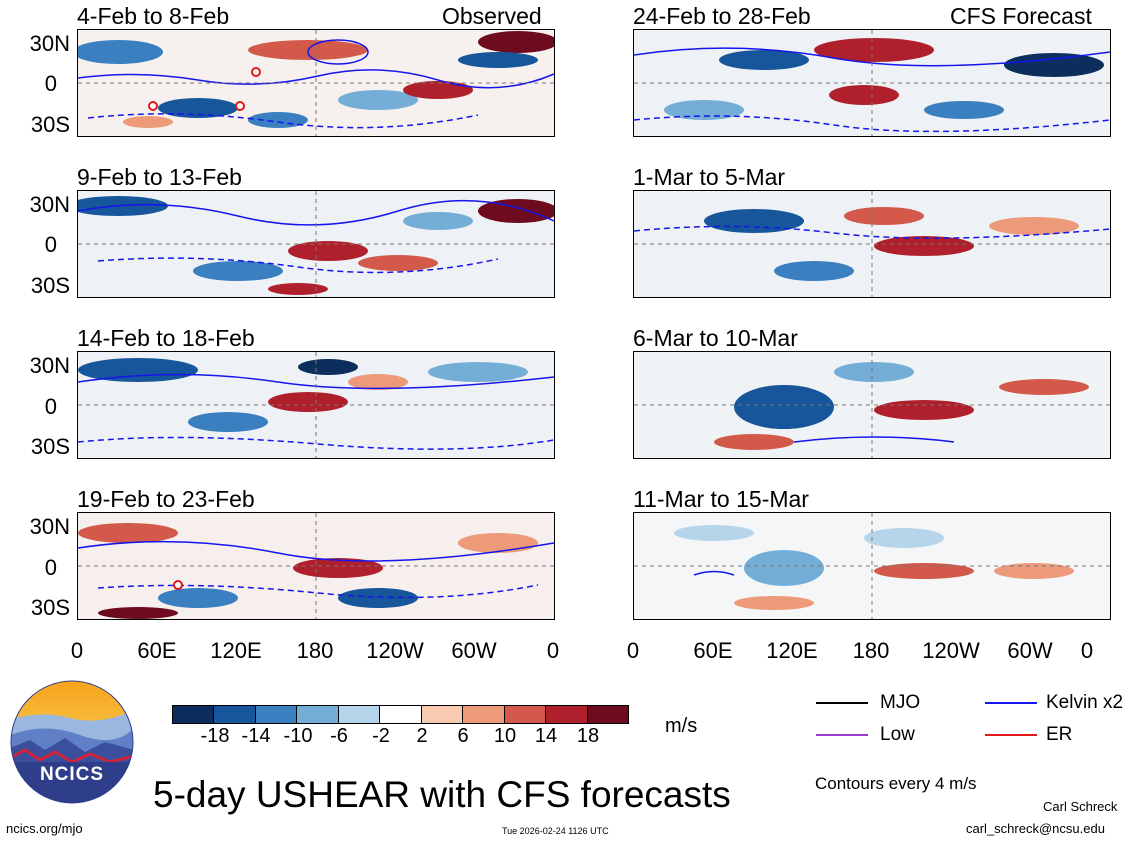 This screenshot has height=844, width=1135. Describe the element at coordinates (236, 650) in the screenshot. I see `lon-label-left-120e: 120E` at that location.